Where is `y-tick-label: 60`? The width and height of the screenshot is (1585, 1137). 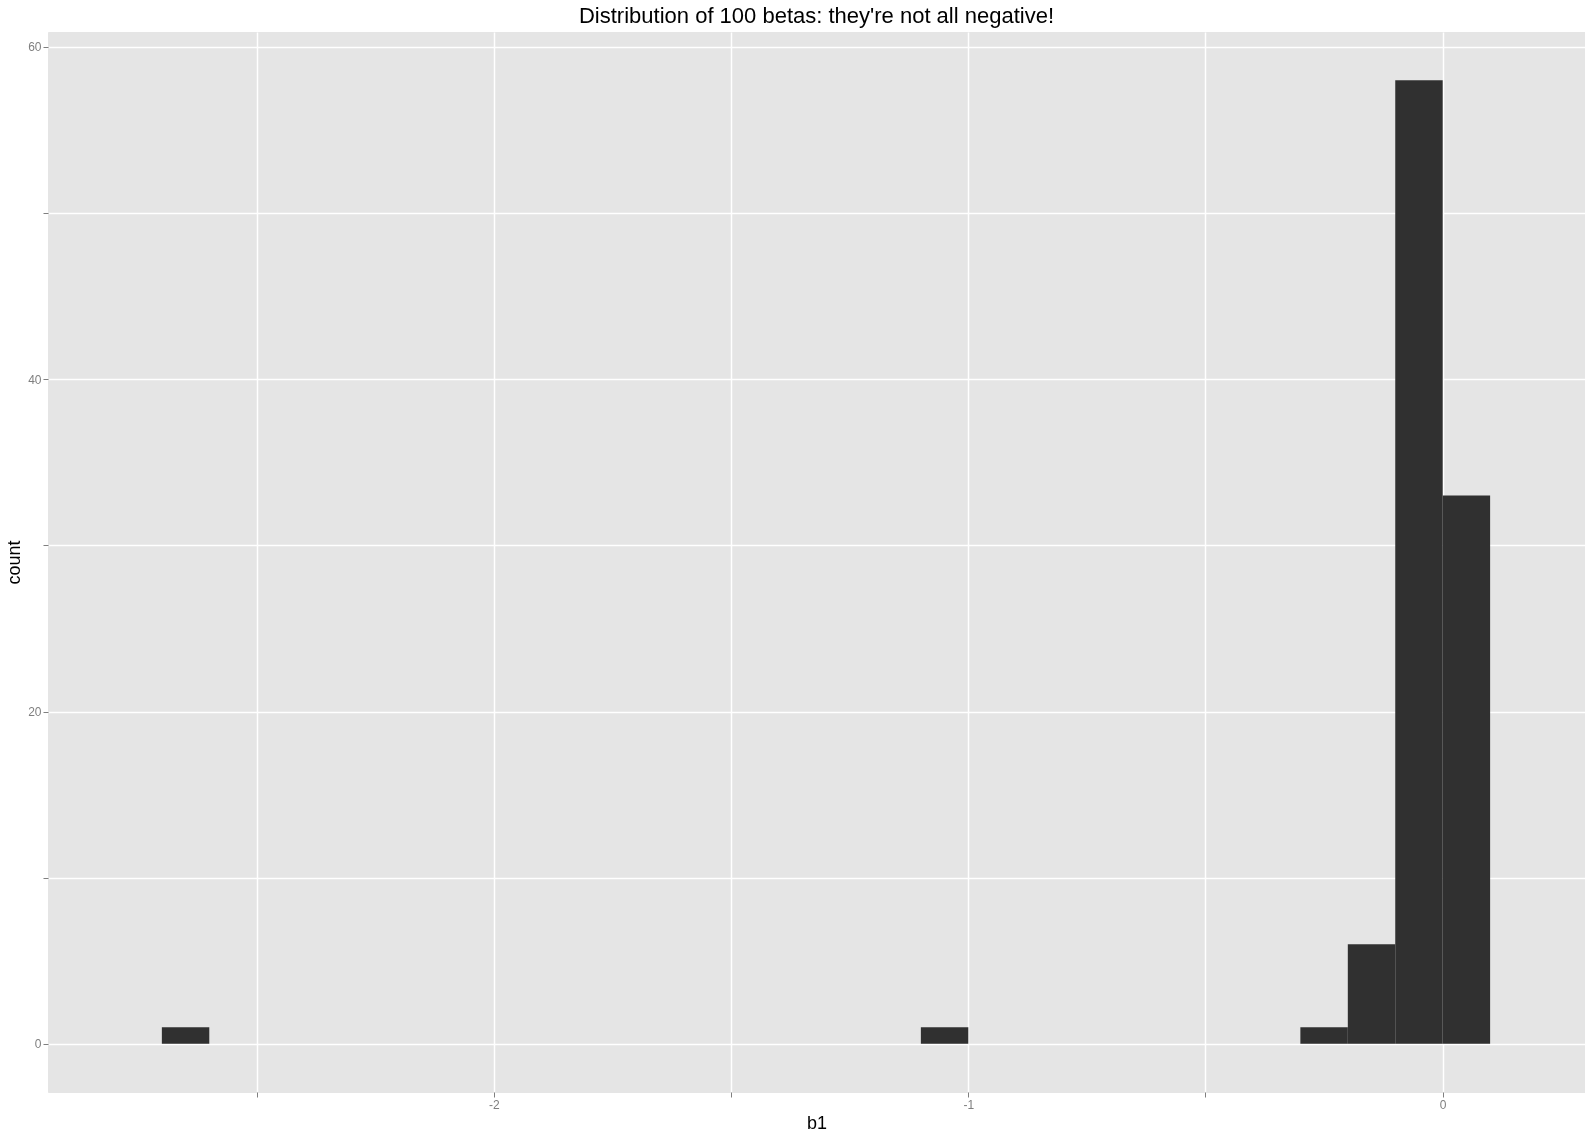
y-tick-label: 60 is located at coordinates (35, 47).